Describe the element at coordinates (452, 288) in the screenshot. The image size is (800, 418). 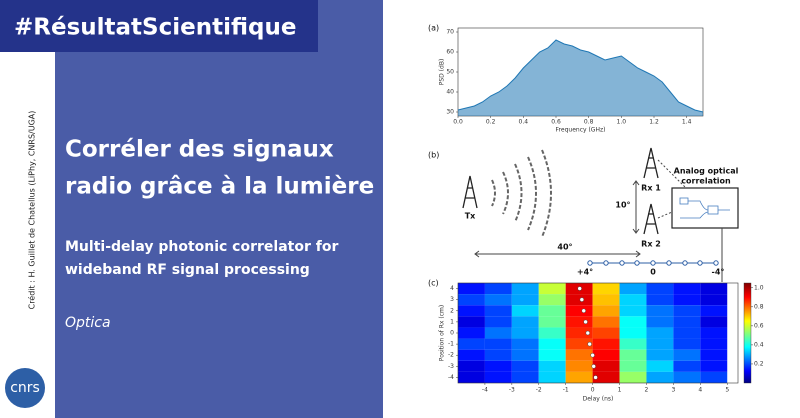
I see `y-tick-label: 4` at that location.